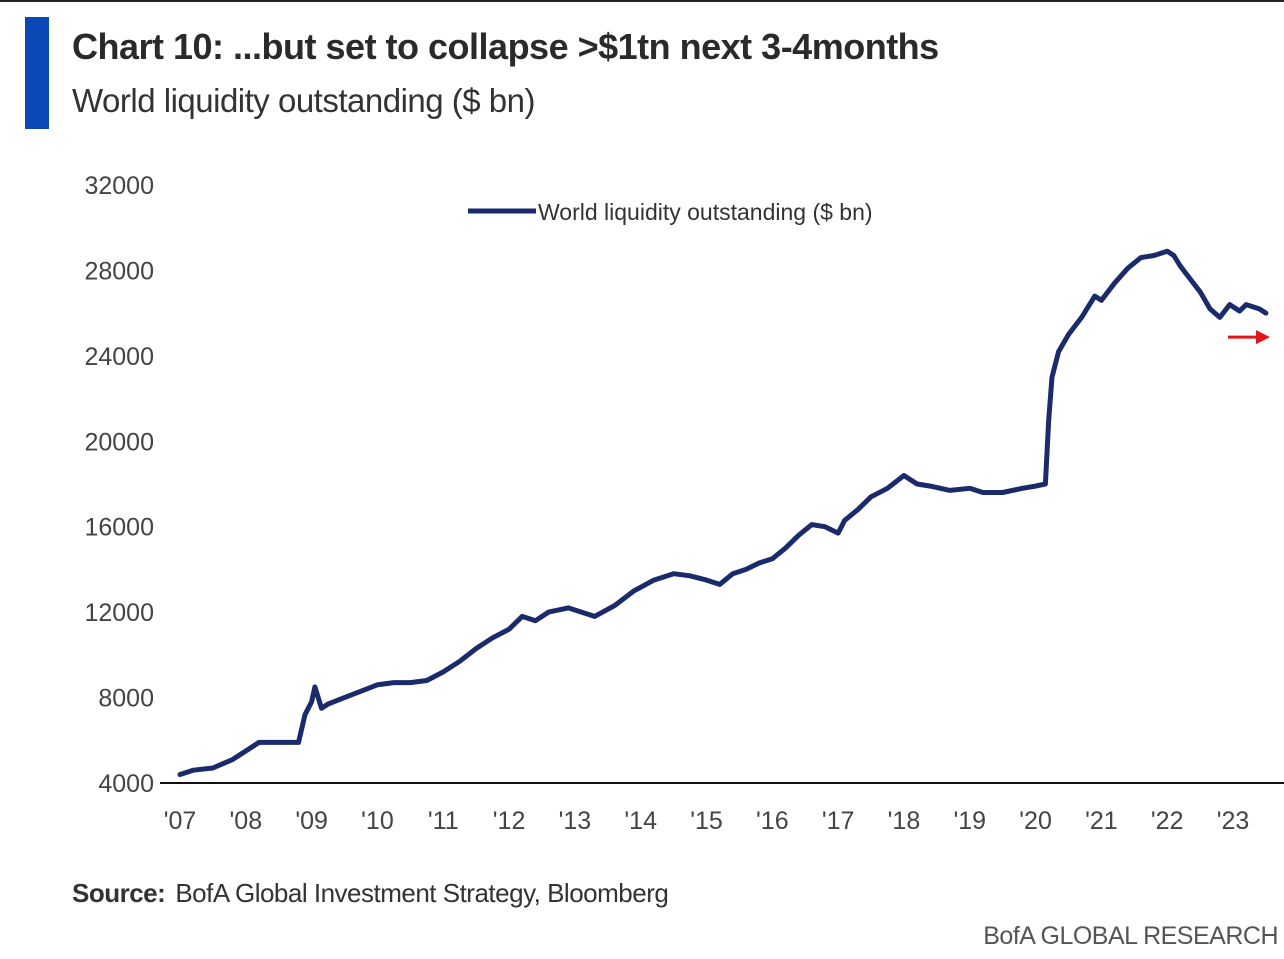  Describe the element at coordinates (706, 821) in the screenshot. I see `x-tick-label: '15` at that location.